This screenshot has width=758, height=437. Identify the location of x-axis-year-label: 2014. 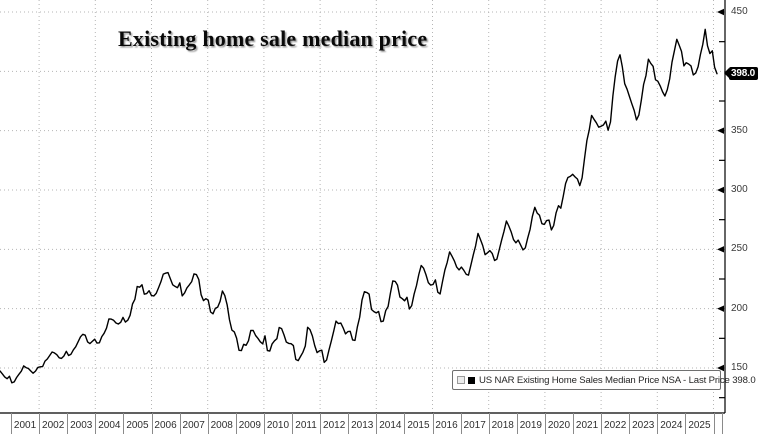
(390, 425).